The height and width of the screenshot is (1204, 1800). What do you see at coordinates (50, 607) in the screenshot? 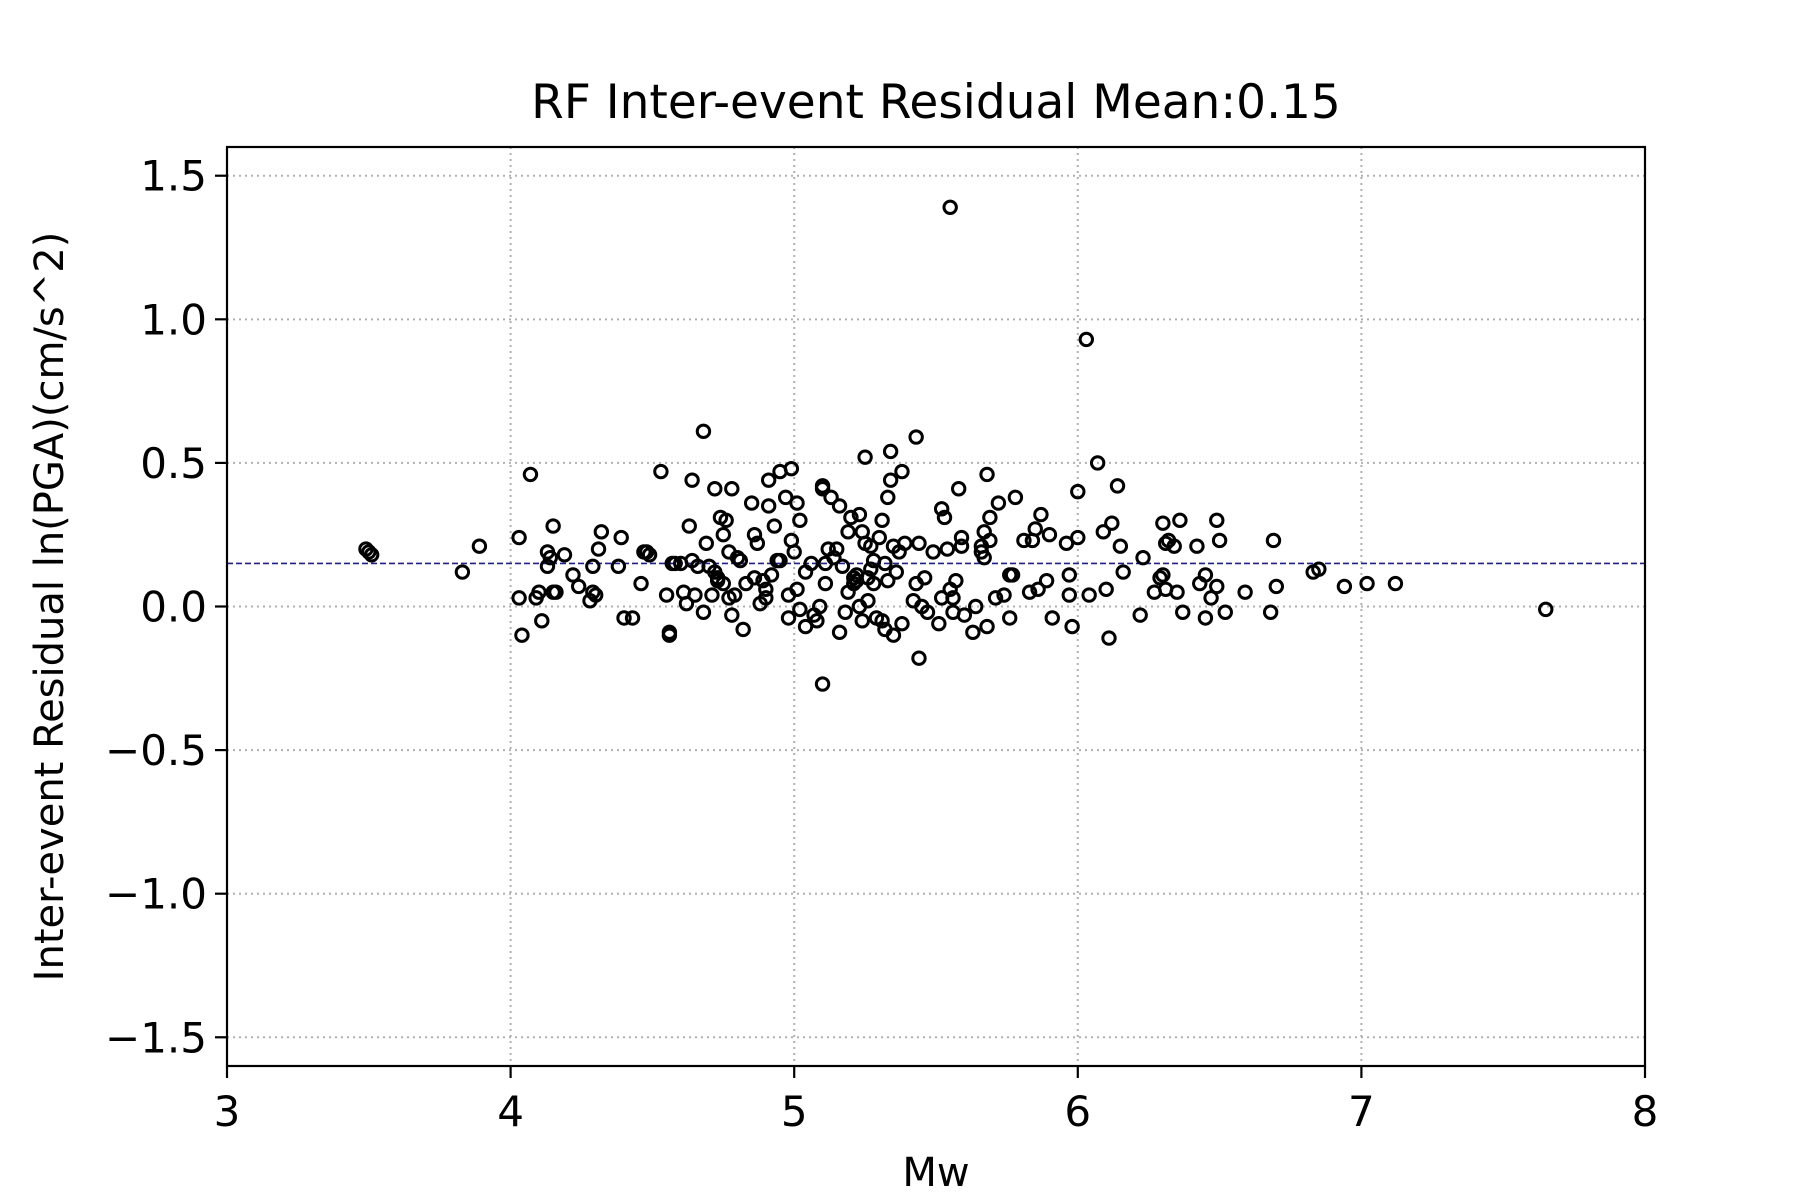
I see `y-axis-title: Inter-event Residual ln(PGA)(cm/s^2)` at bounding box center [50, 607].